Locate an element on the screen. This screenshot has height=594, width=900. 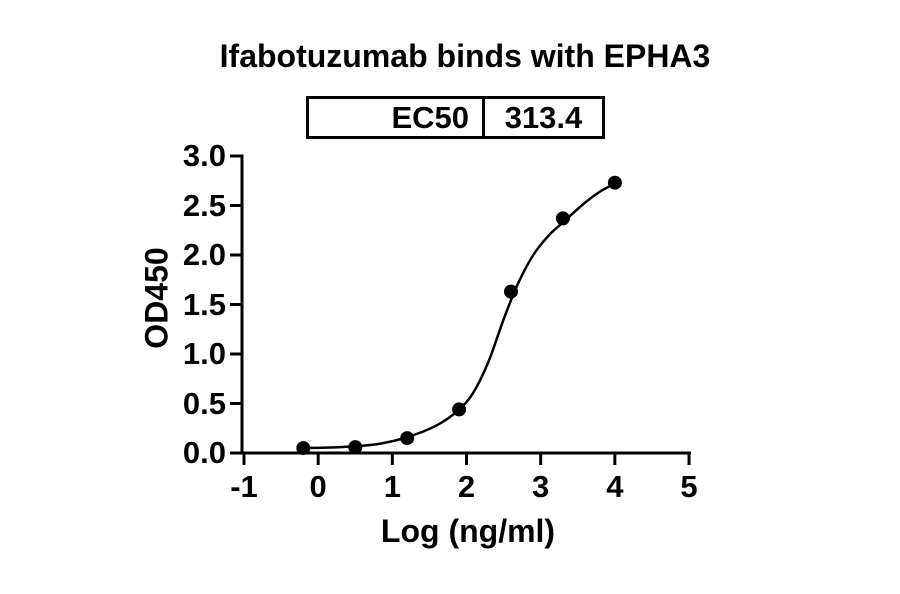
y-tick-label: 3.0 is located at coordinates (204, 155).